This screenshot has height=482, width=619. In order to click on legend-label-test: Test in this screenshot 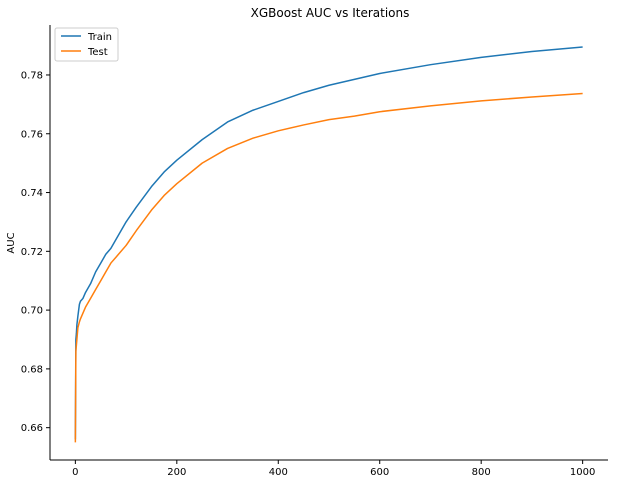, I will do `click(97, 52)`.